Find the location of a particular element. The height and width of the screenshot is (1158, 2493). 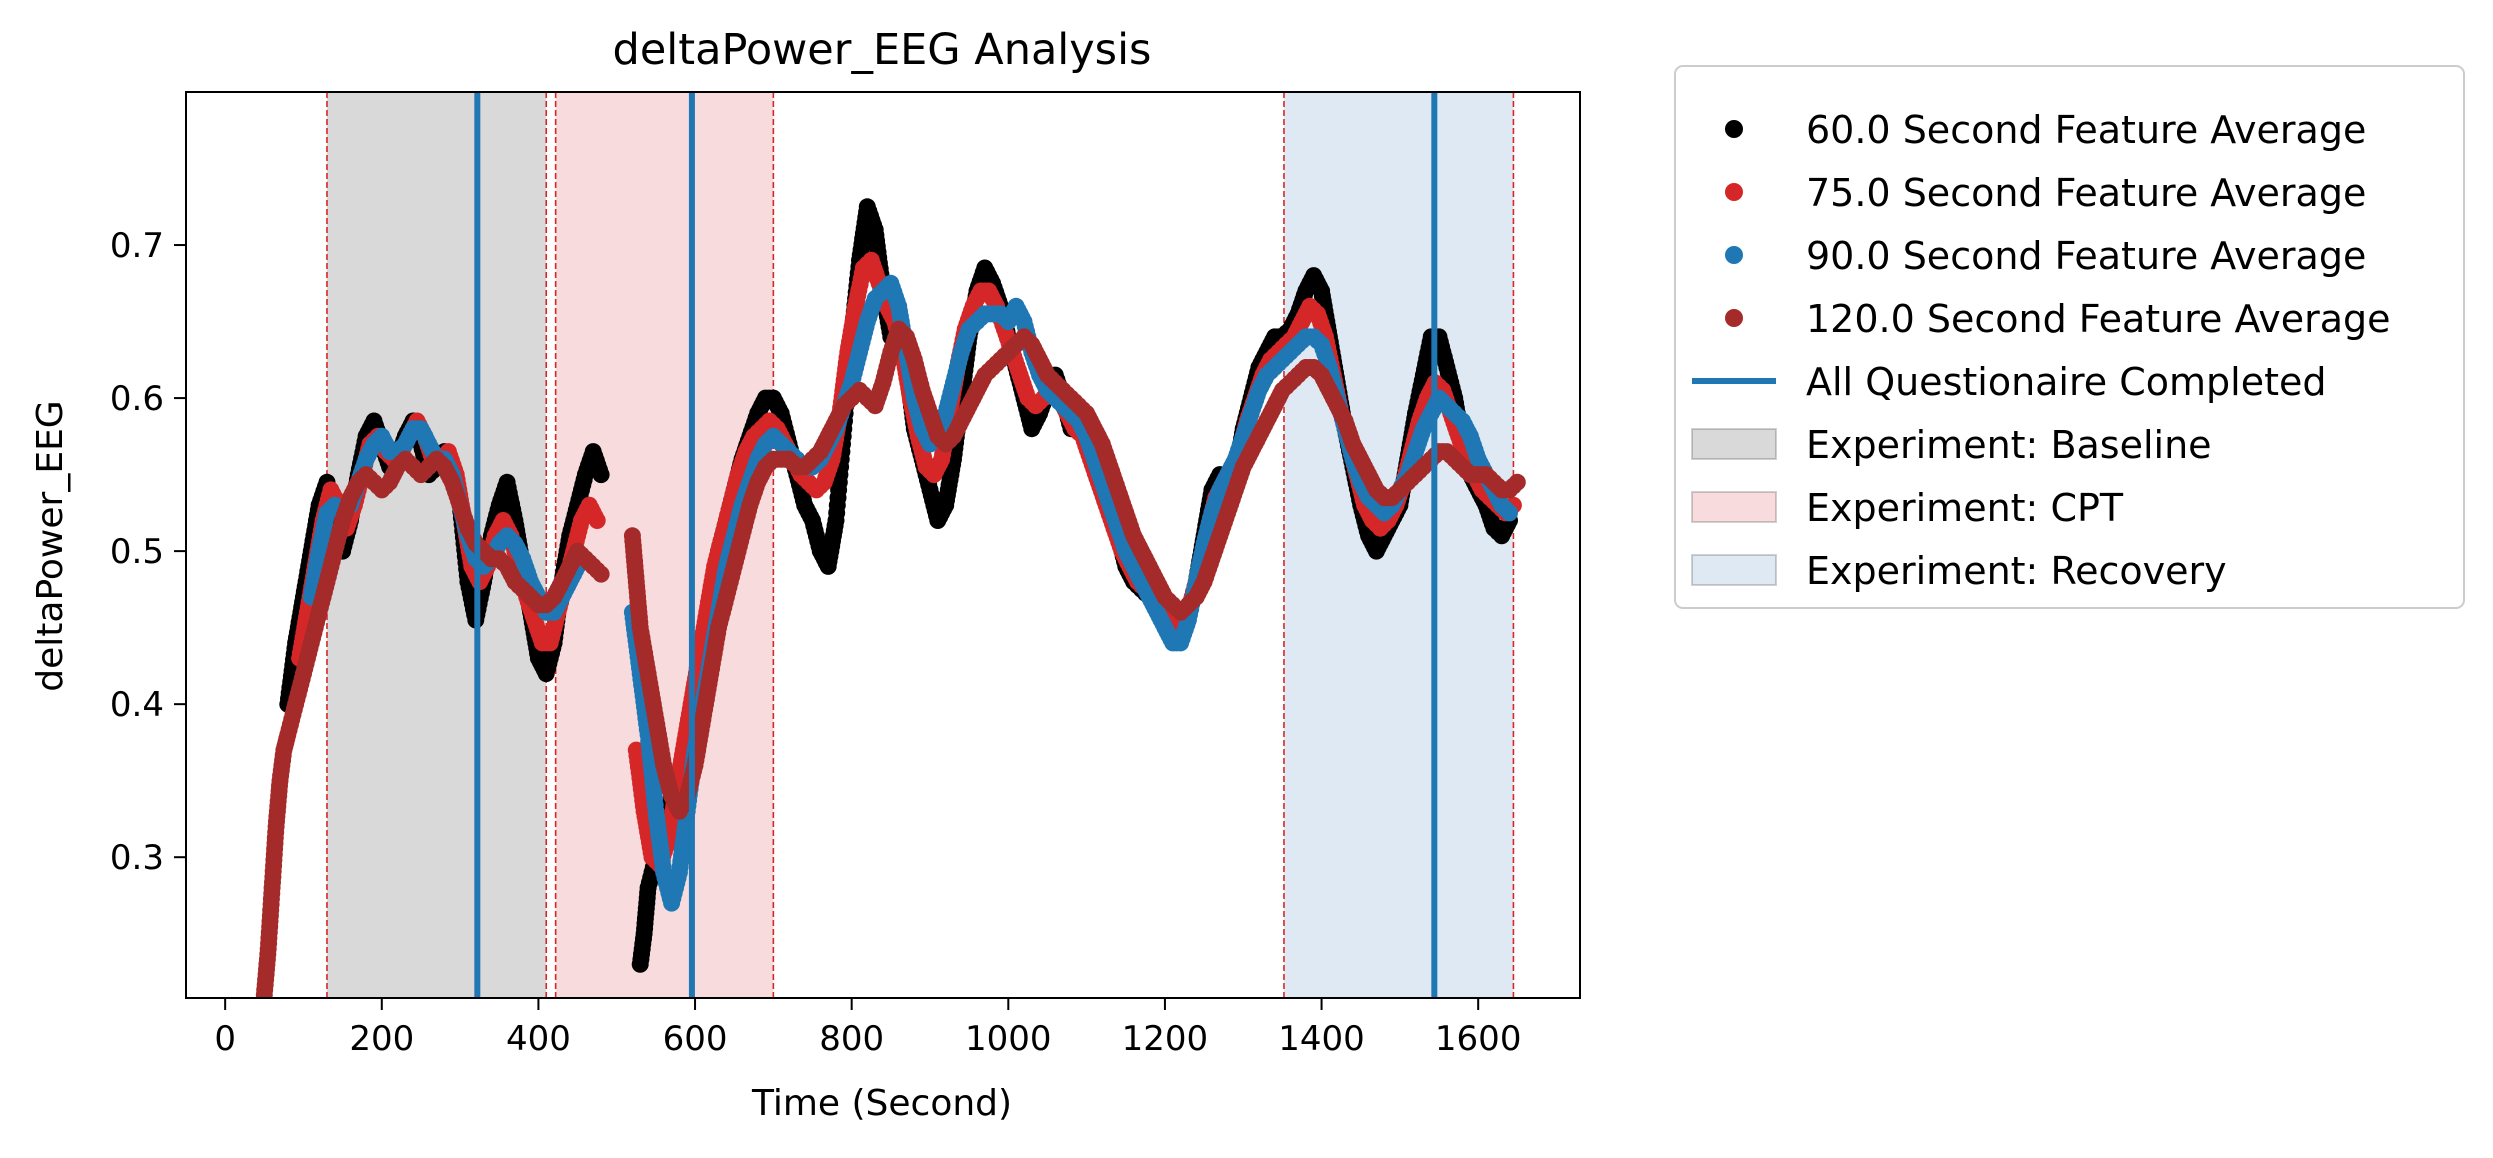

x-tick-label-4: 600 is located at coordinates (695, 1039).